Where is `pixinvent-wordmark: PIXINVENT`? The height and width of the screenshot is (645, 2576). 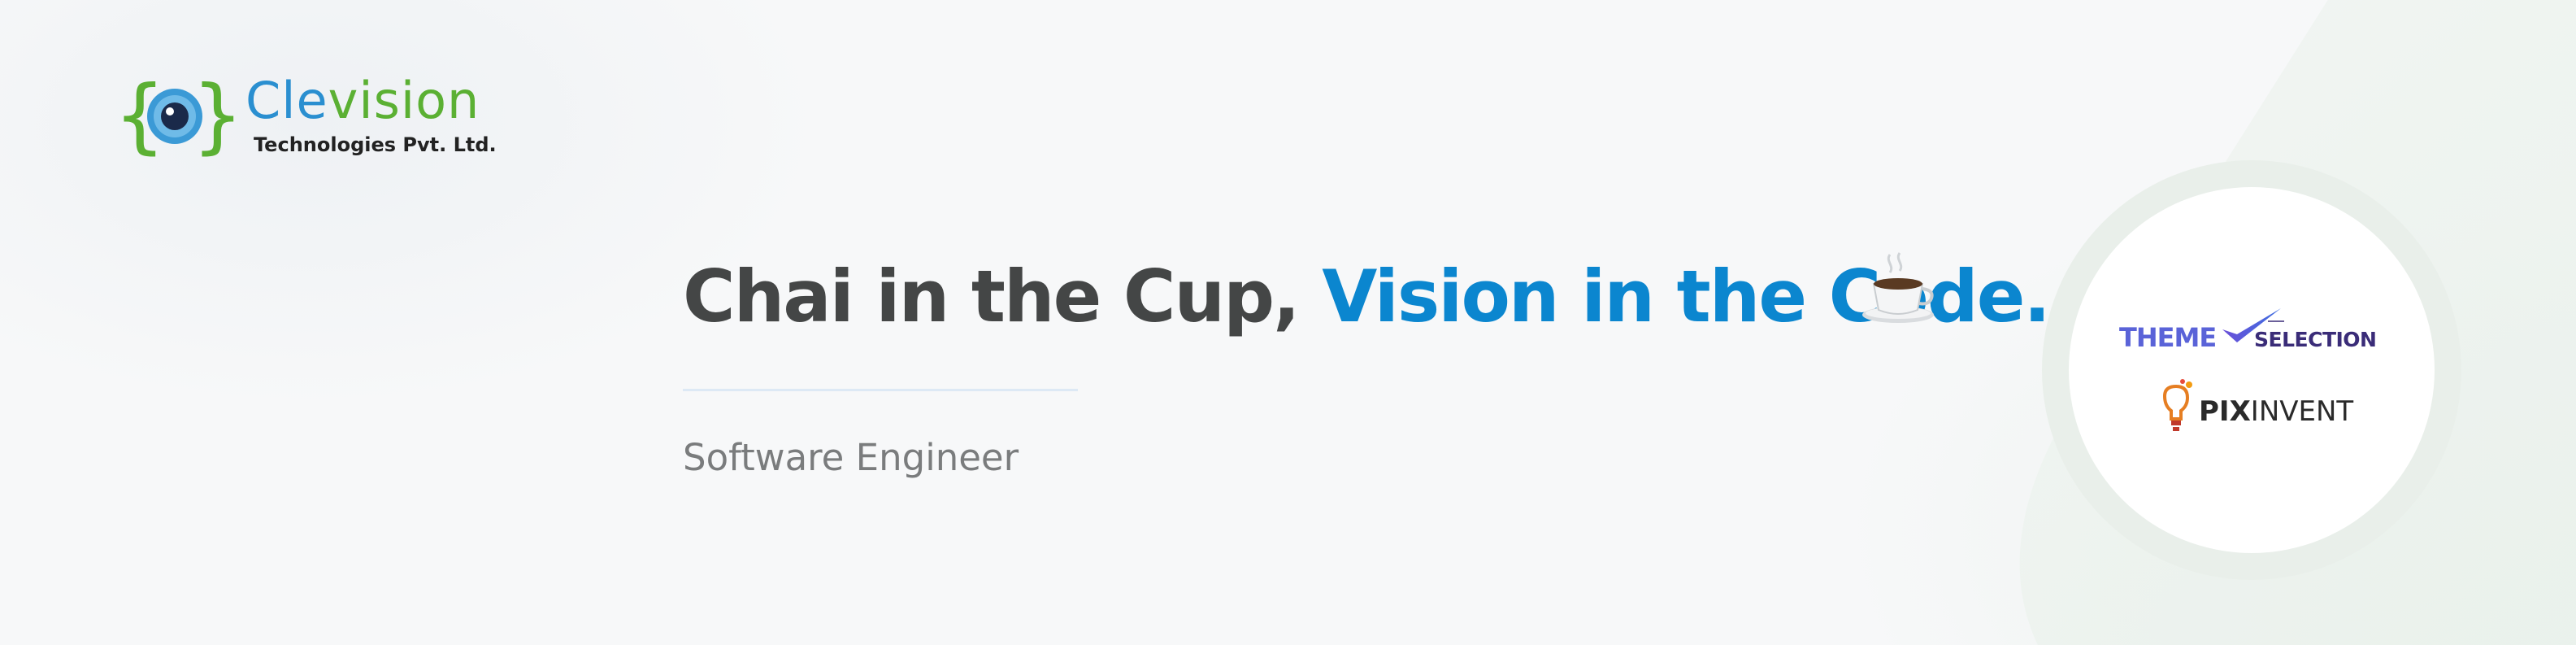 pixinvent-wordmark: PIXINVENT is located at coordinates (2276, 411).